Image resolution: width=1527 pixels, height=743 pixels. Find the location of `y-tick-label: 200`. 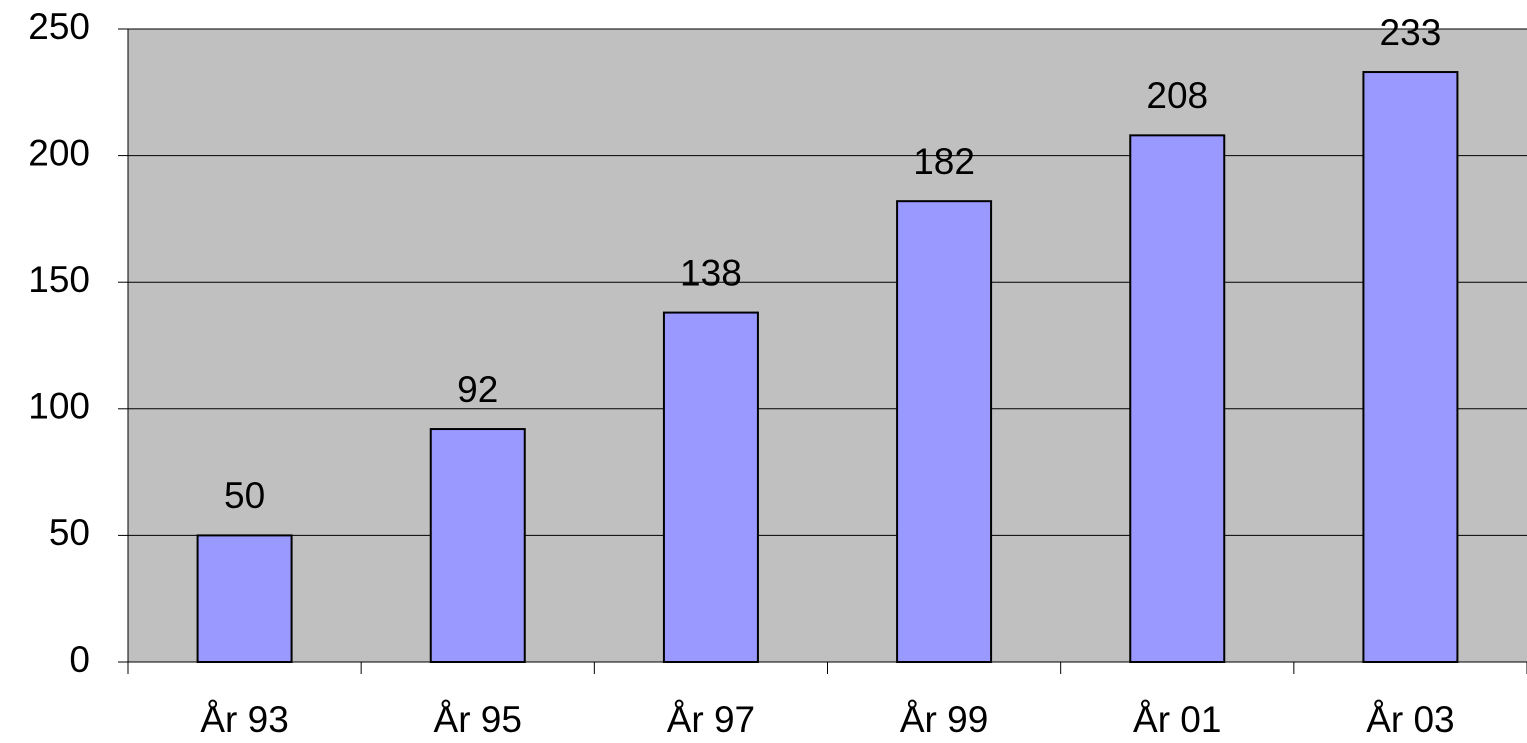

y-tick-label: 200 is located at coordinates (59, 152).